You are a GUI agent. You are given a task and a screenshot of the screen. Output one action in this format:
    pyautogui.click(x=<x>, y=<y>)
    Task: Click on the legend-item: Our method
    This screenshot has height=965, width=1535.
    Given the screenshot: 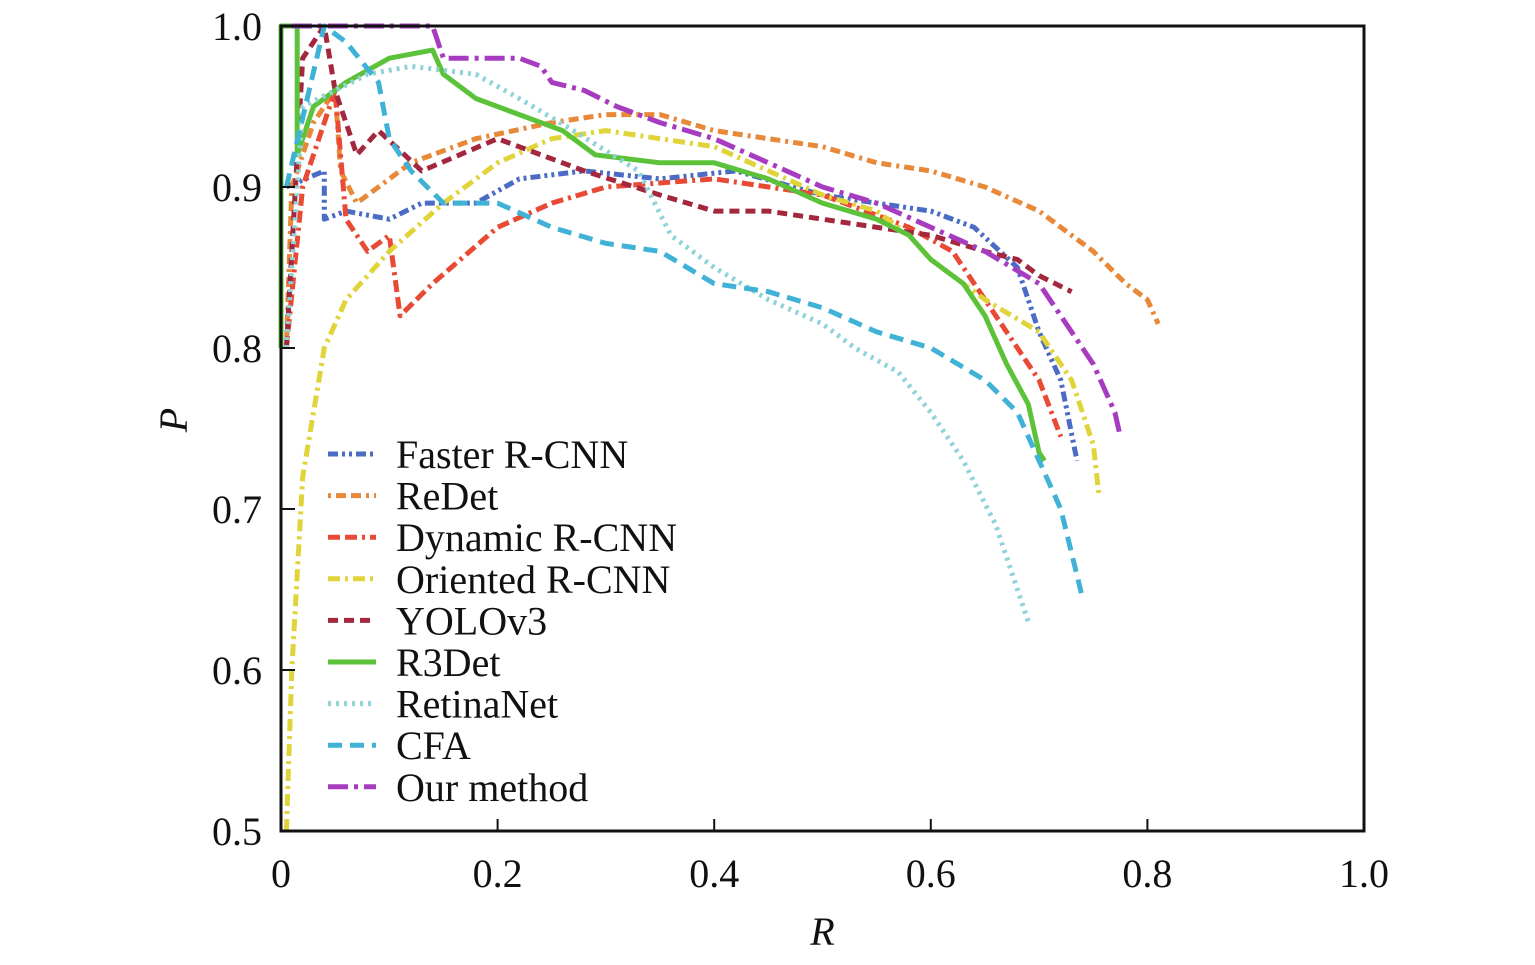 What is the action you would take?
    pyautogui.click(x=458, y=787)
    